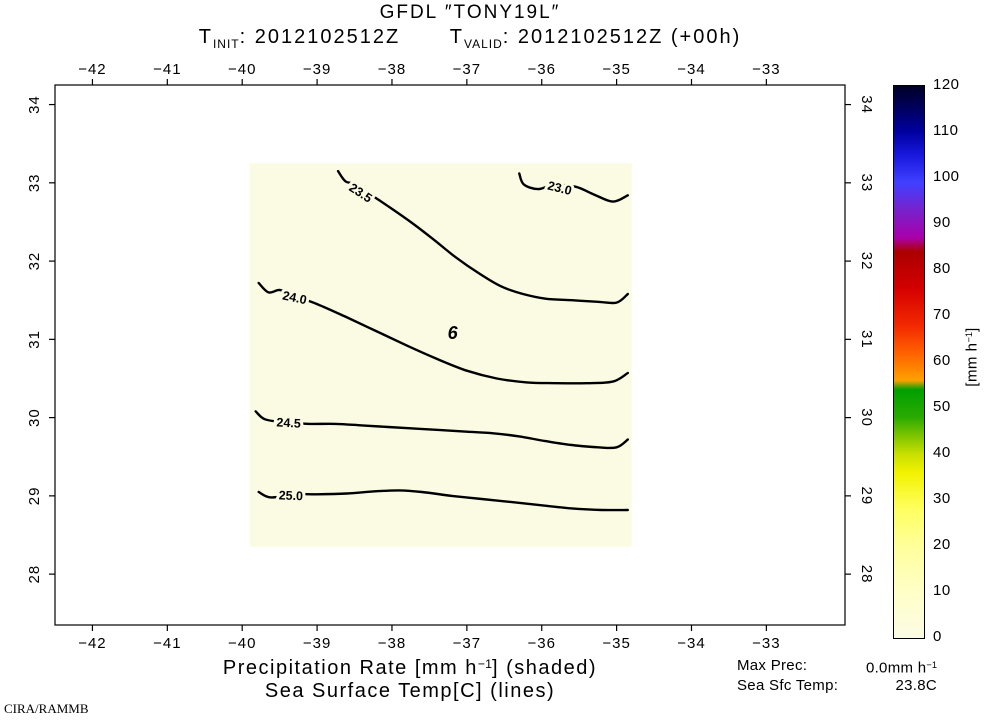 This screenshot has height=722, width=1000. I want to click on y-tick-label-left: 30, so click(34, 417).